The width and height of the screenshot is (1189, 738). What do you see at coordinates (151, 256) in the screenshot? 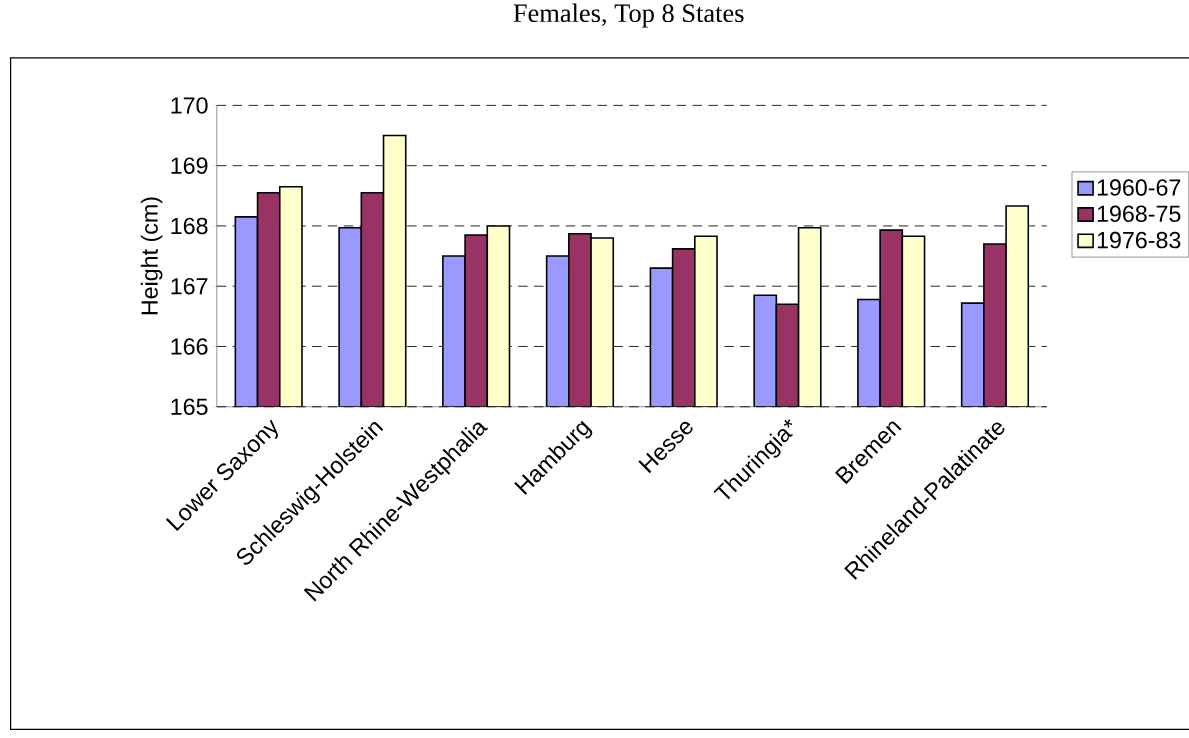
I see `y-axis-title: Height (cm)` at bounding box center [151, 256].